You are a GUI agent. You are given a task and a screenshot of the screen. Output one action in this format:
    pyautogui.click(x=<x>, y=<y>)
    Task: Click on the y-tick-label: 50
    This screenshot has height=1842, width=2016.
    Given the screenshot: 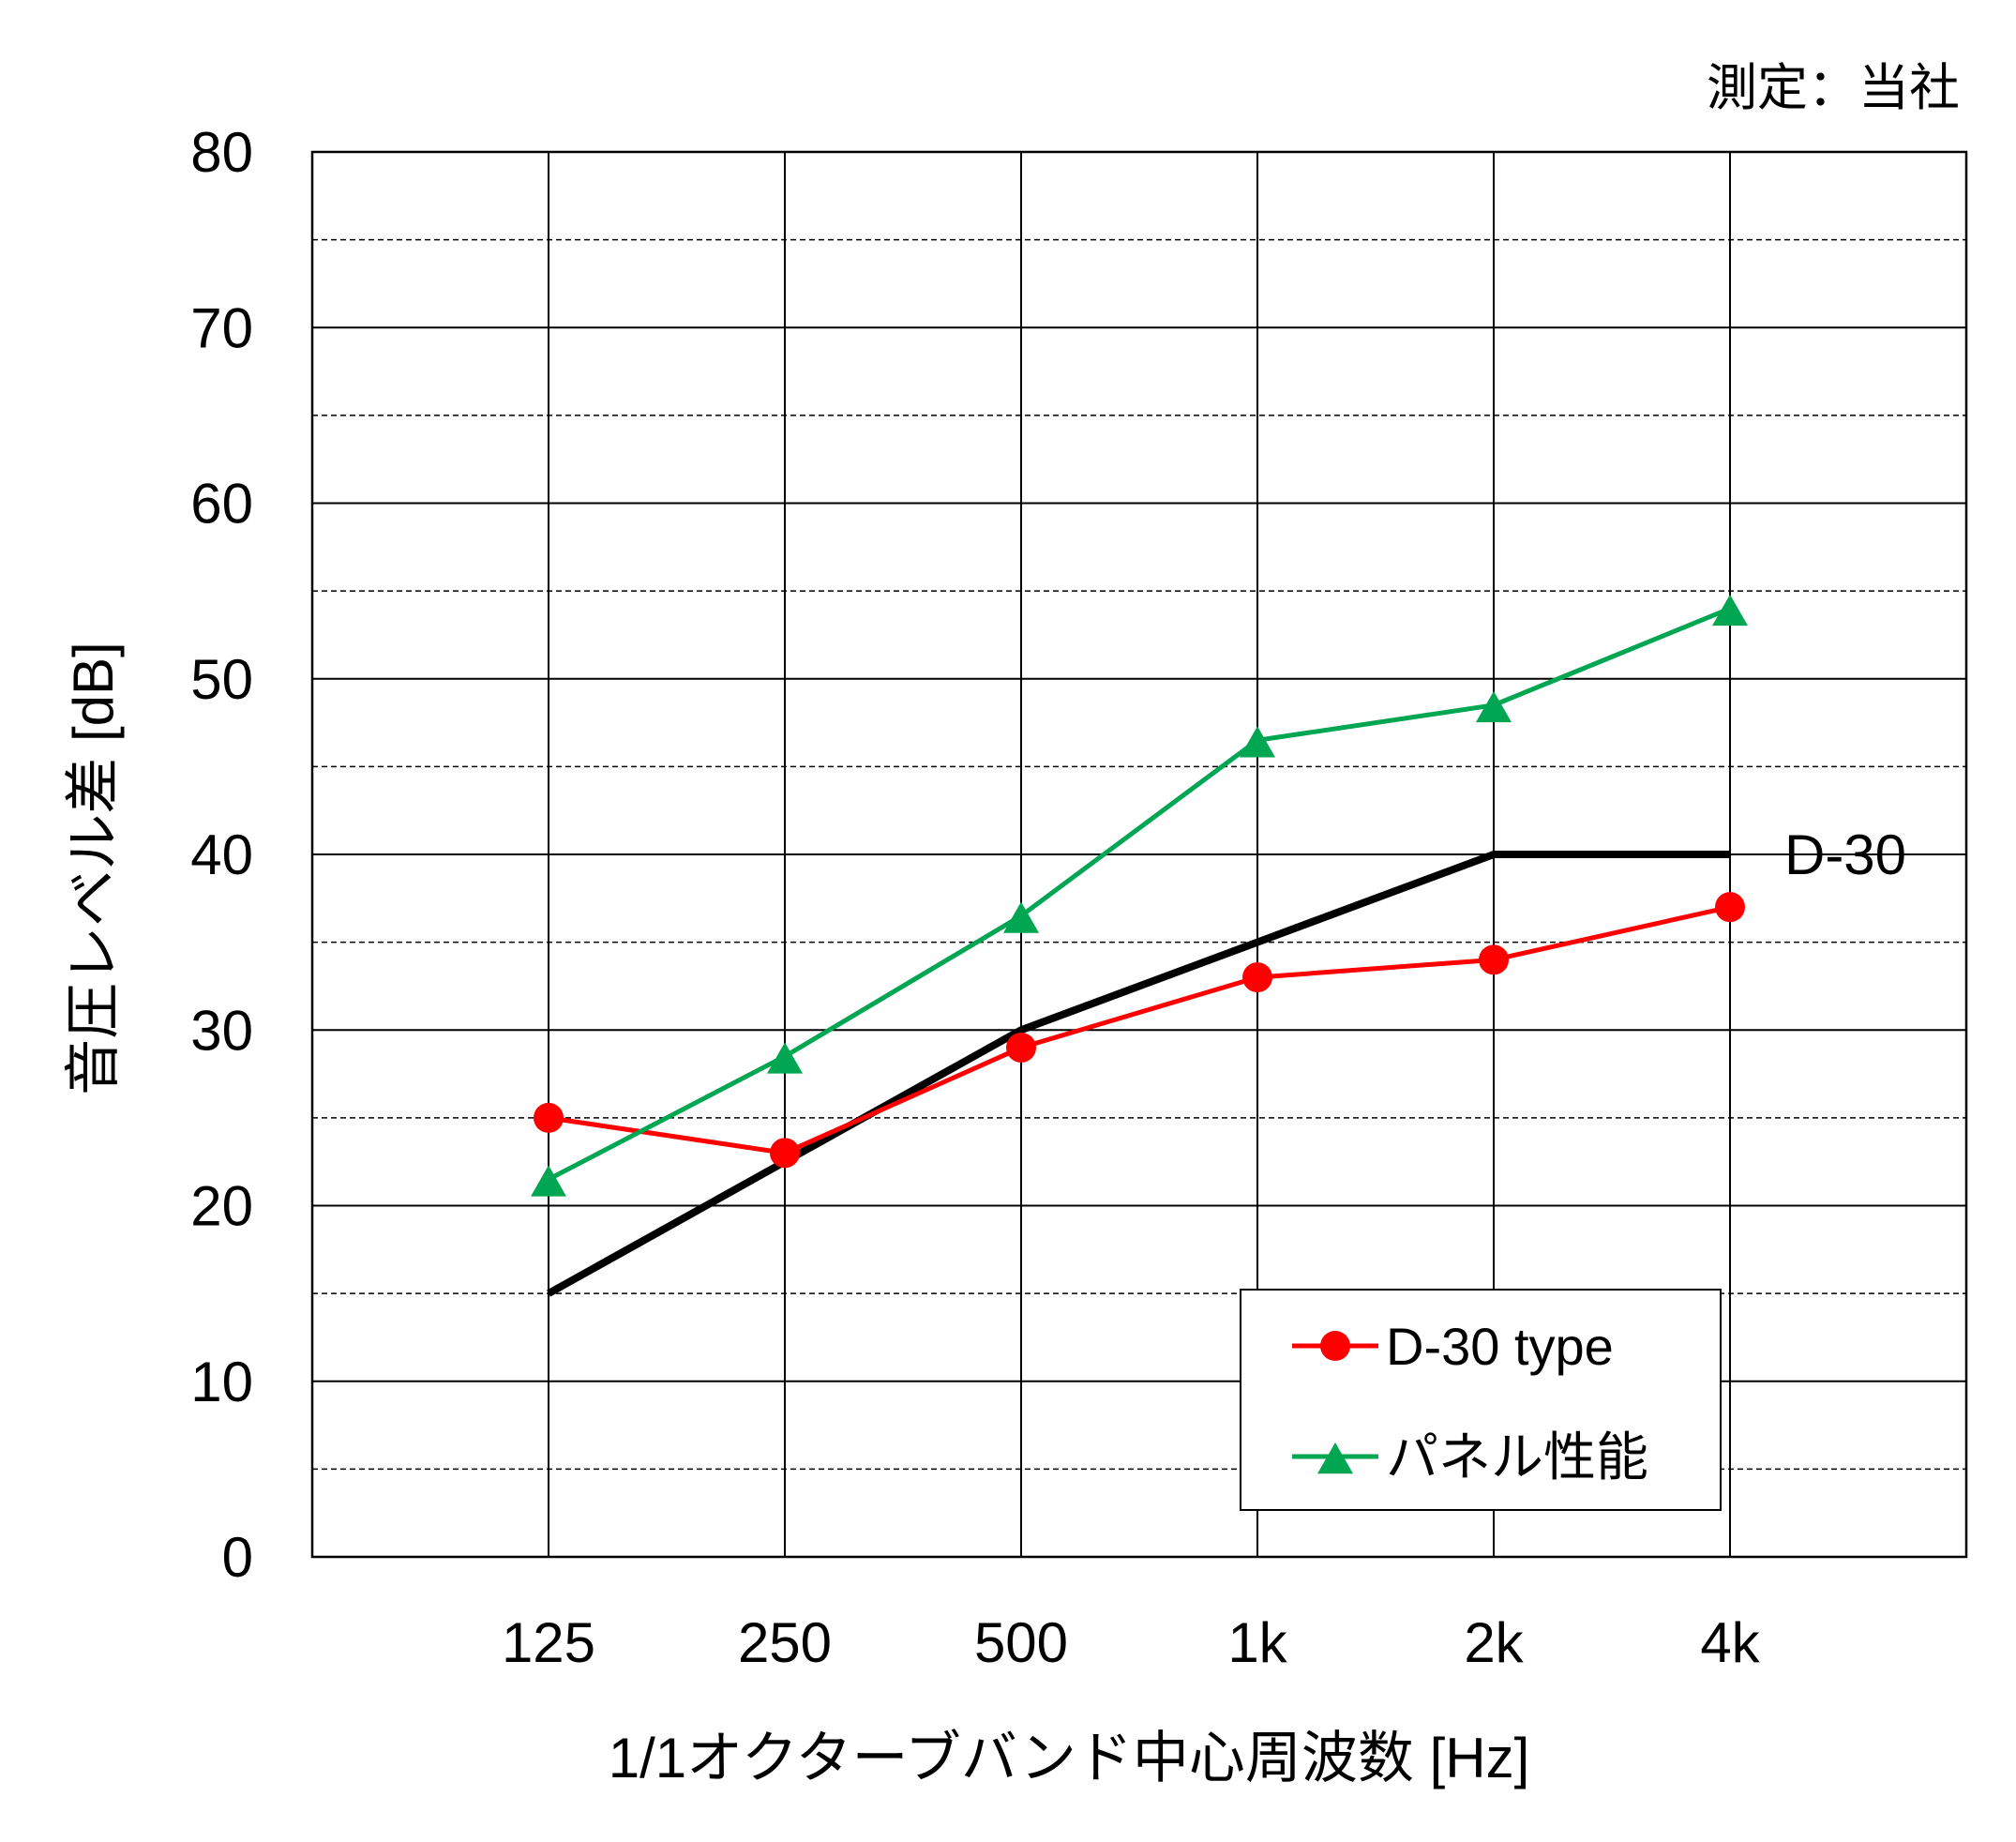 What is the action you would take?
    pyautogui.click(x=221, y=679)
    